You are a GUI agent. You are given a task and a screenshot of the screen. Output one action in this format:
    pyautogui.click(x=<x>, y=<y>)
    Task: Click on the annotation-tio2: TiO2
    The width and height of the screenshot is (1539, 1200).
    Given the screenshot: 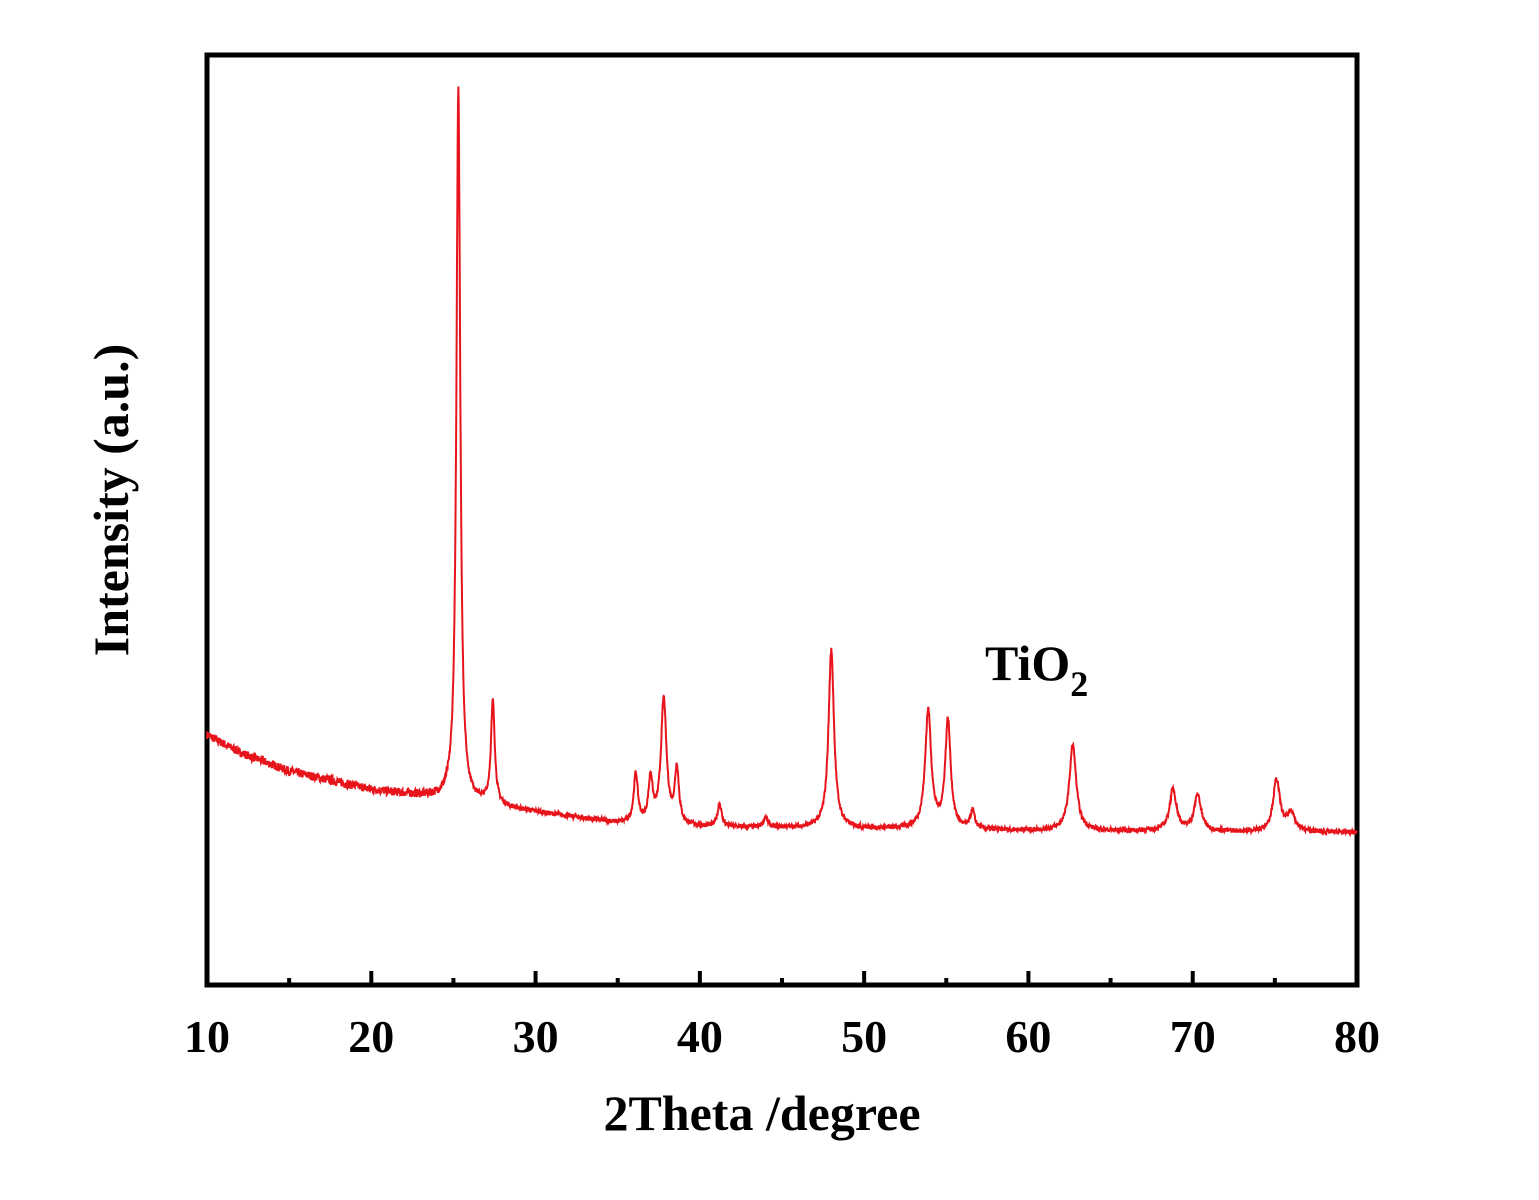 What is the action you would take?
    pyautogui.click(x=1036, y=669)
    